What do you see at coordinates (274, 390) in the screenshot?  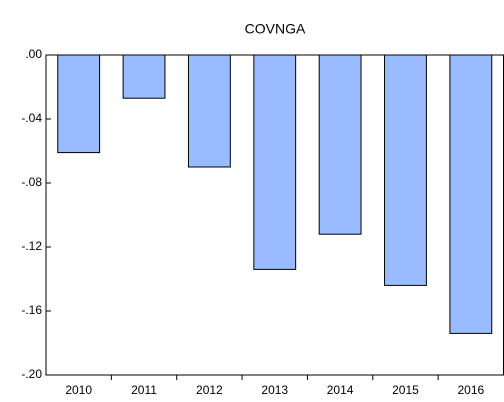 I see `x-tick-label: 2013` at bounding box center [274, 390].